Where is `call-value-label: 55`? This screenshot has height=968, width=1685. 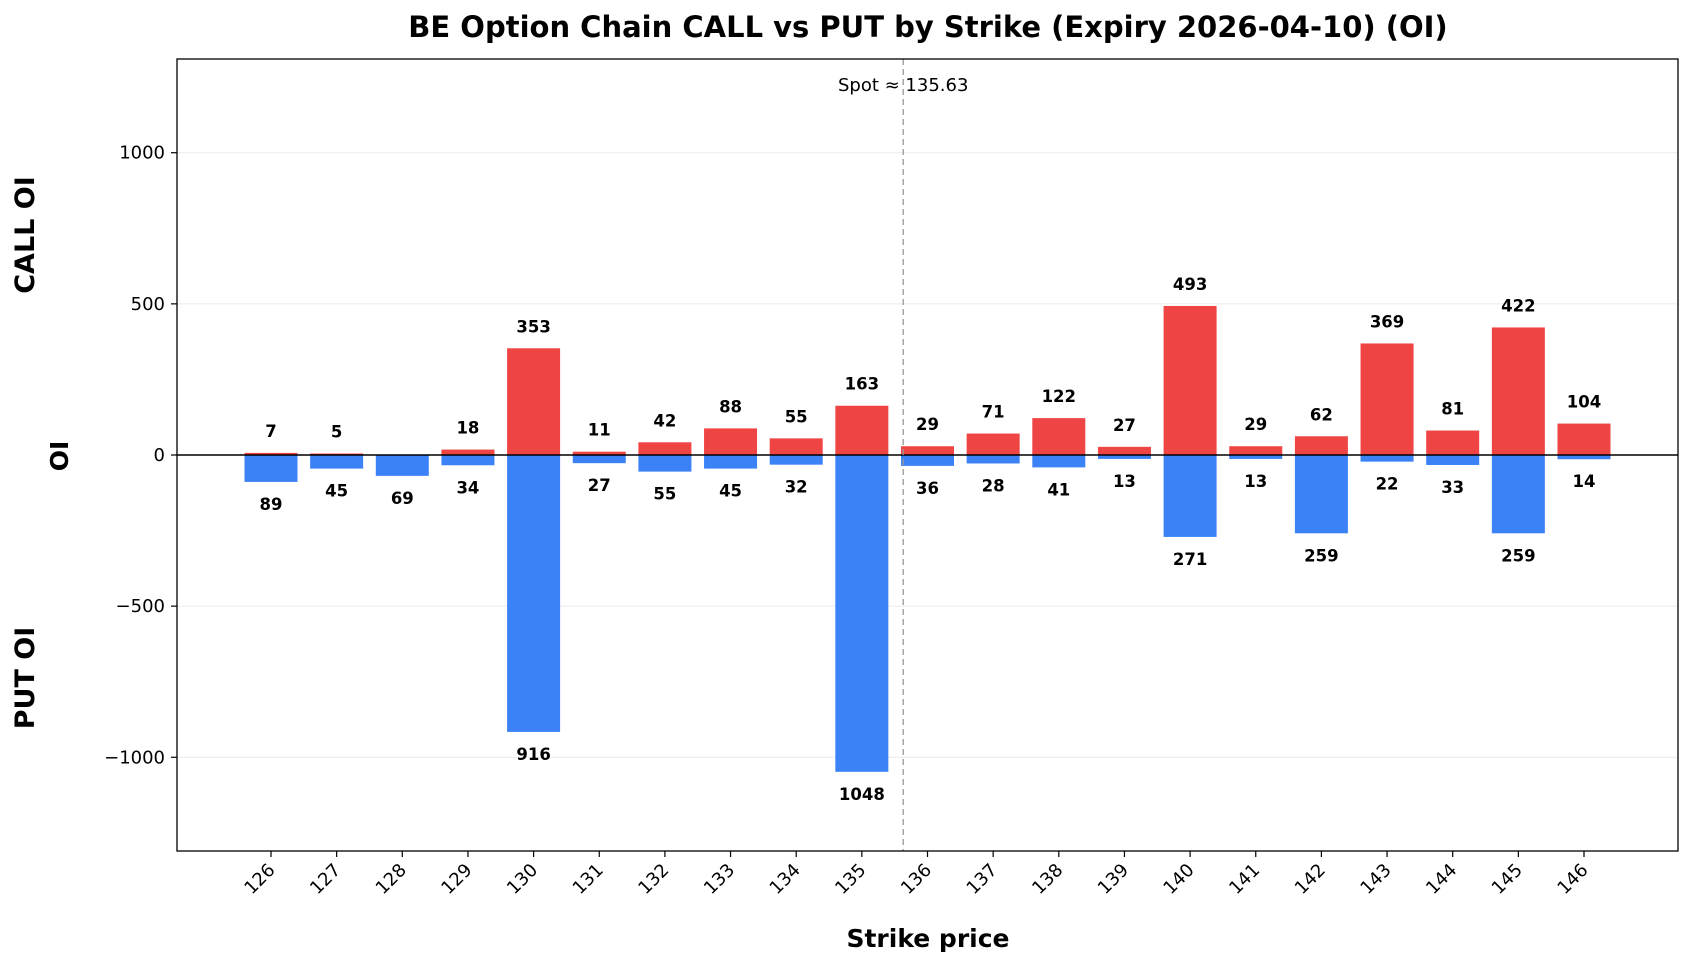
call-value-label: 55 is located at coordinates (796, 416).